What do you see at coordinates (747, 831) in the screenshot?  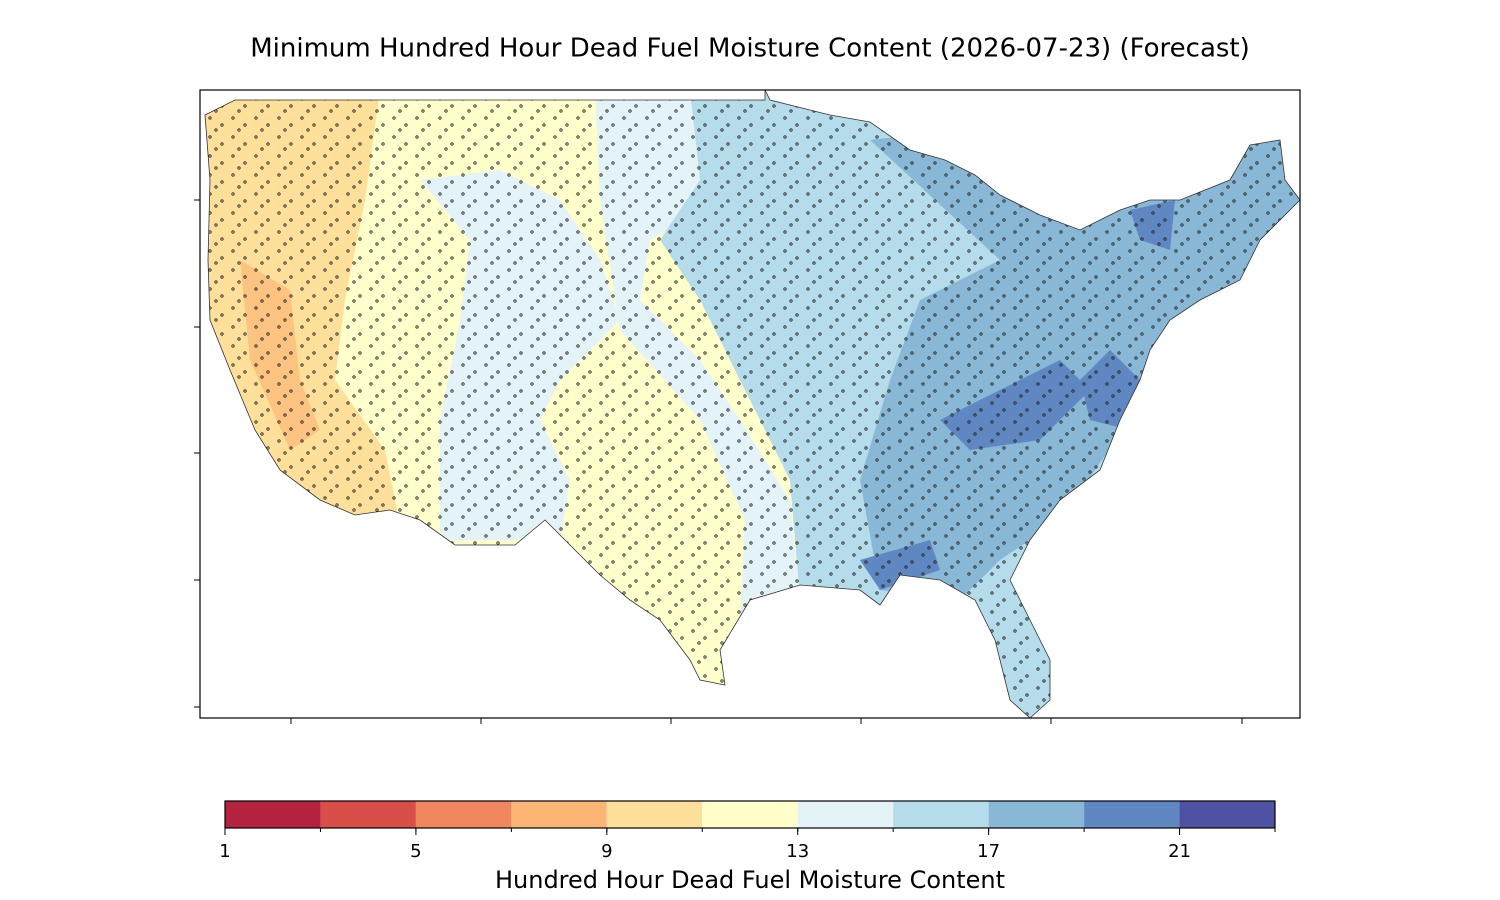 I see `colorbar: 1 5 9 13 17 21` at bounding box center [747, 831].